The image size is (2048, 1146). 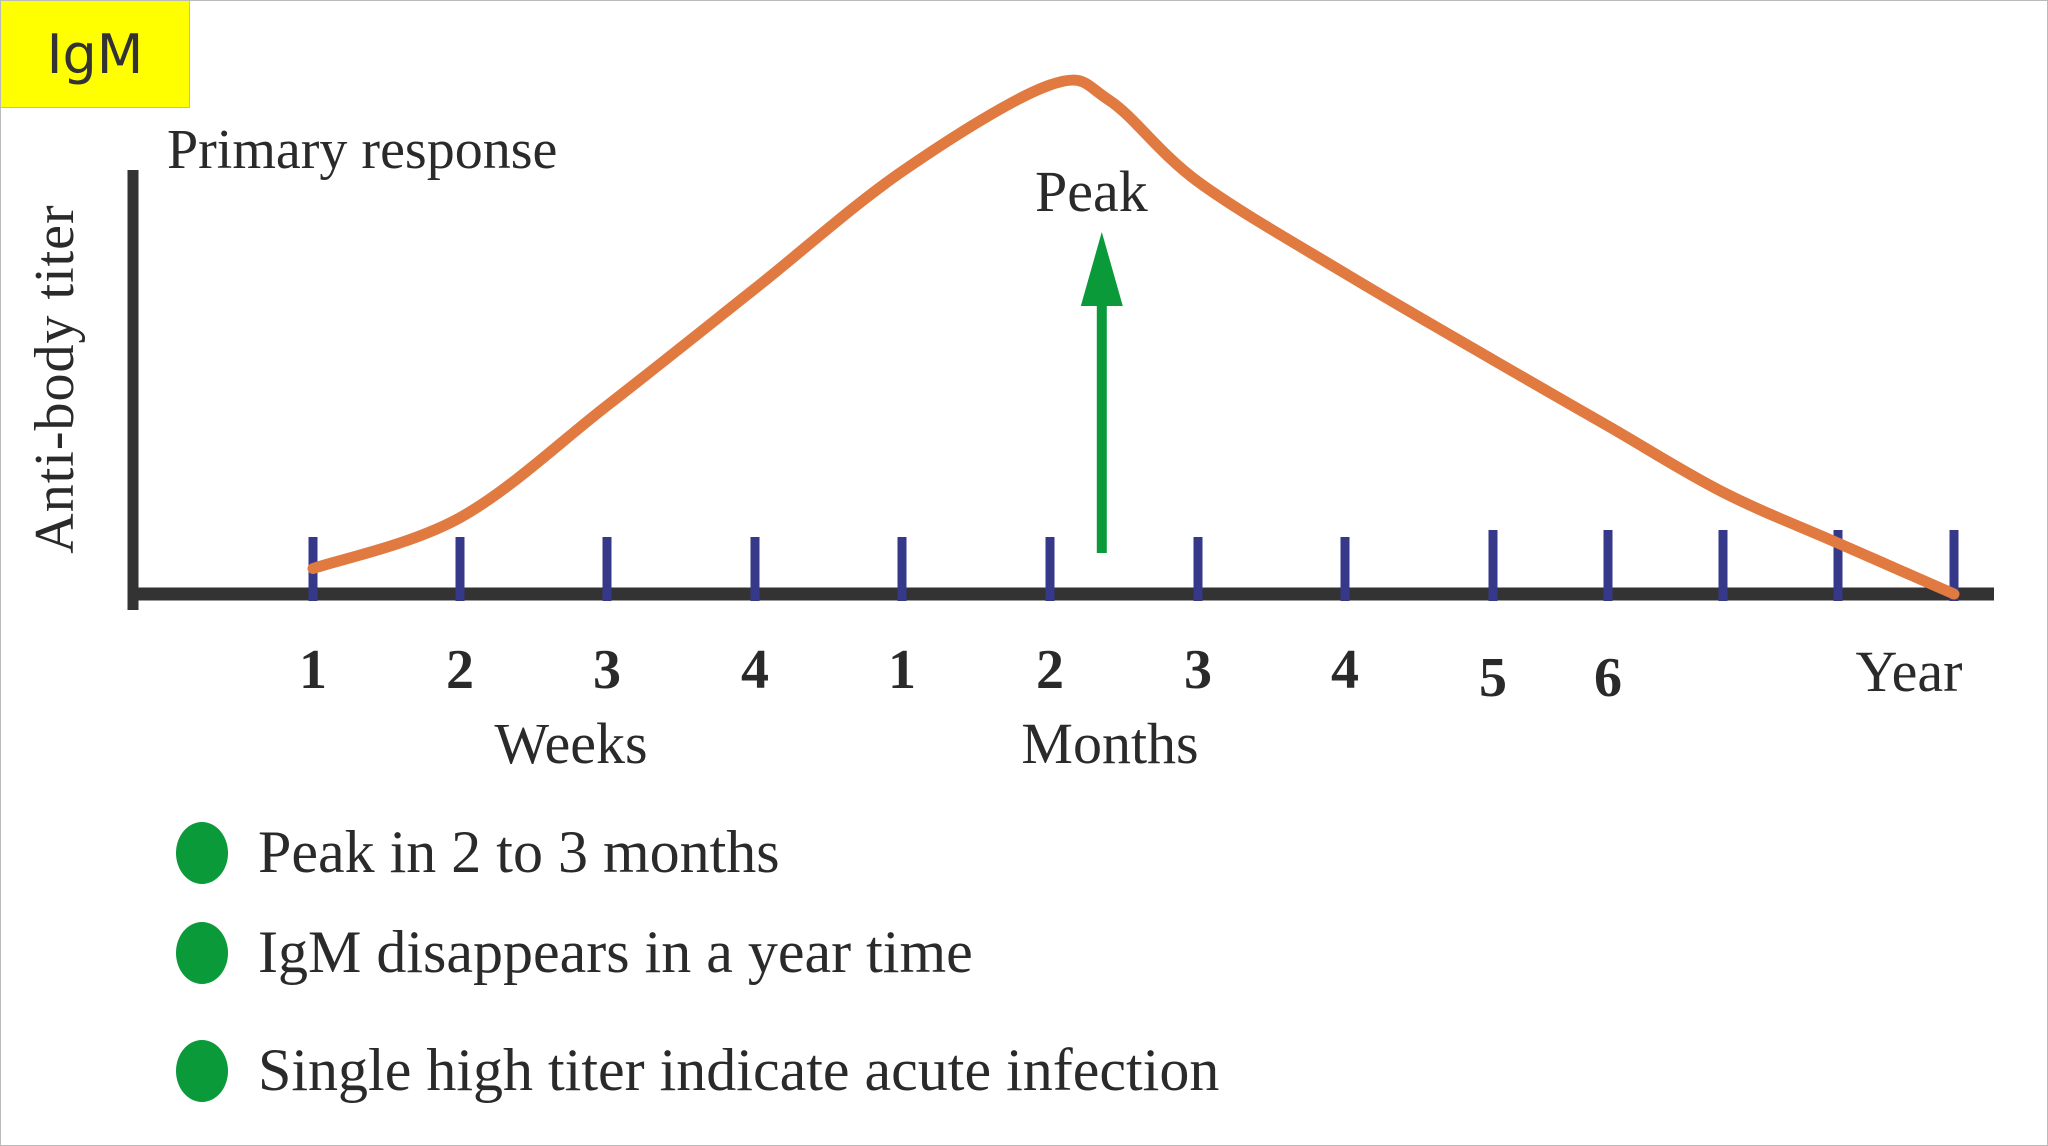 I want to click on peak-arrow-head-icon, so click(x=1101, y=269).